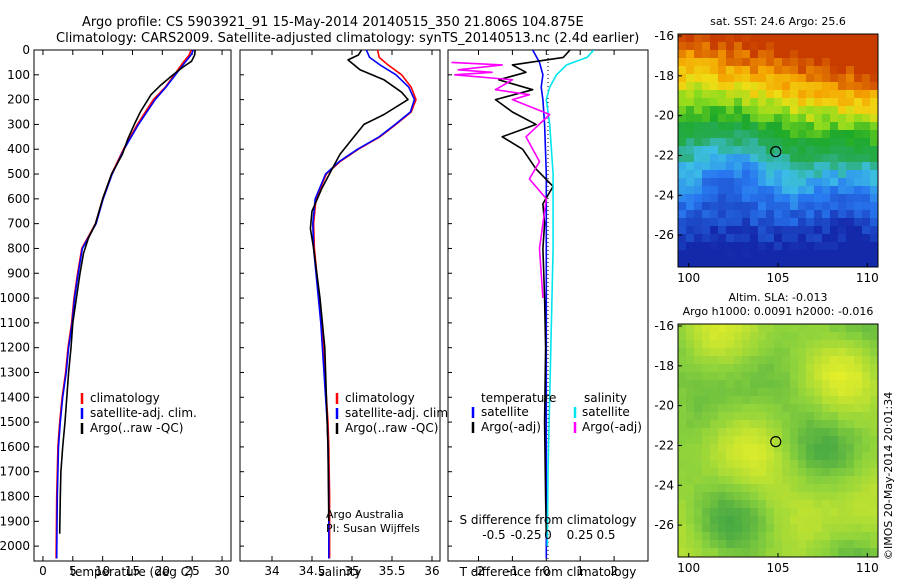 The image size is (900, 580). Describe the element at coordinates (548, 520) in the screenshot. I see `s-difference-label: S difference from climatology` at that location.